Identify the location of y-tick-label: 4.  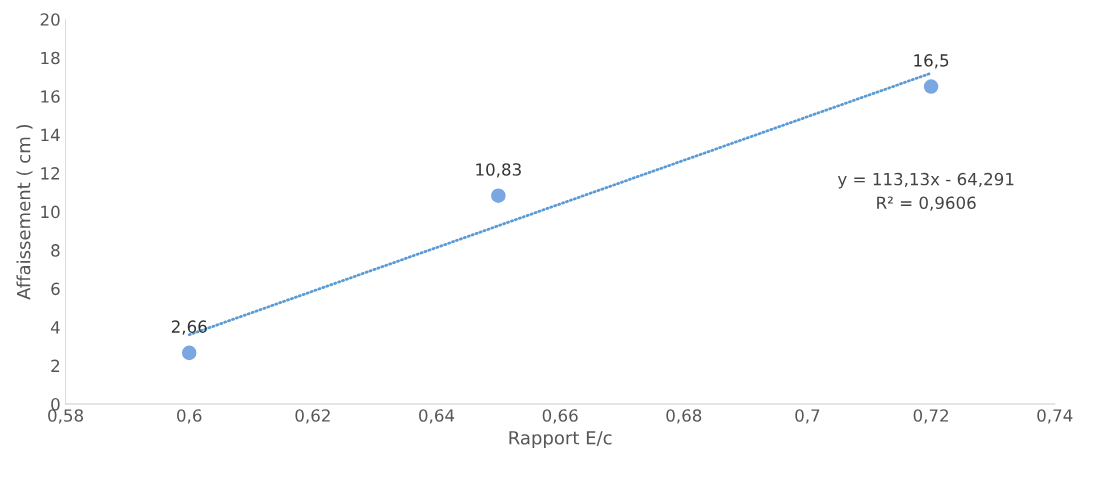
(55, 327).